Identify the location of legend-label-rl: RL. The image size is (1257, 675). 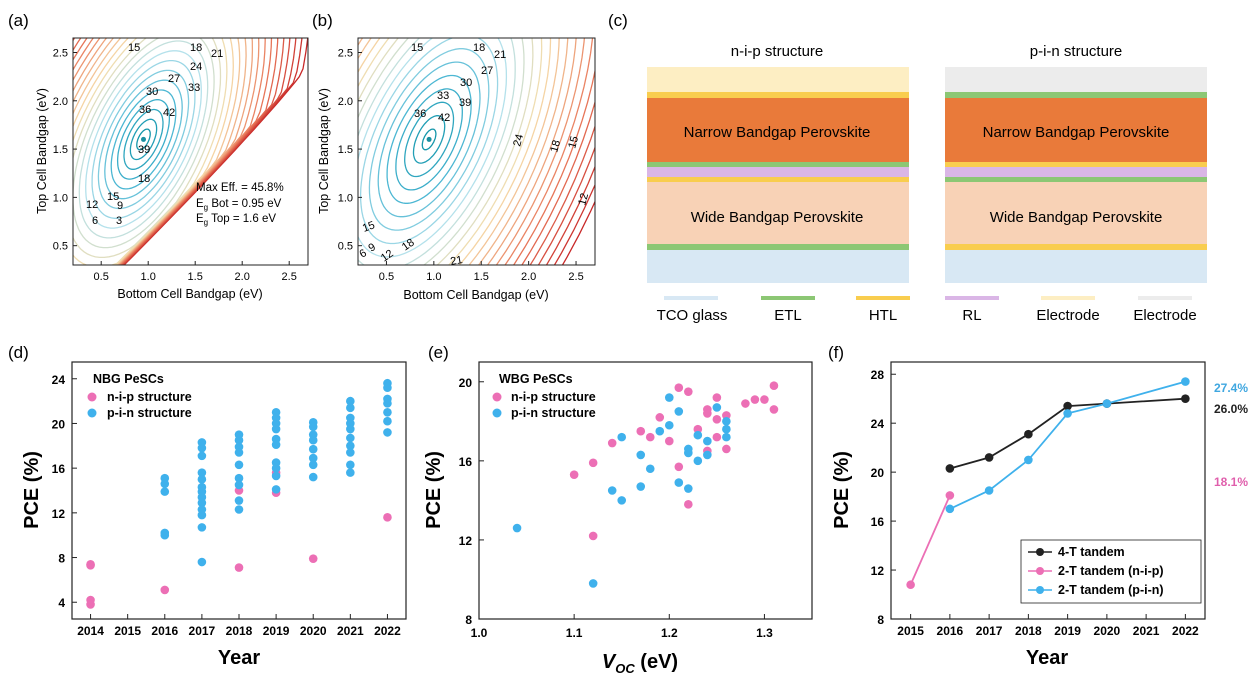
(971, 315).